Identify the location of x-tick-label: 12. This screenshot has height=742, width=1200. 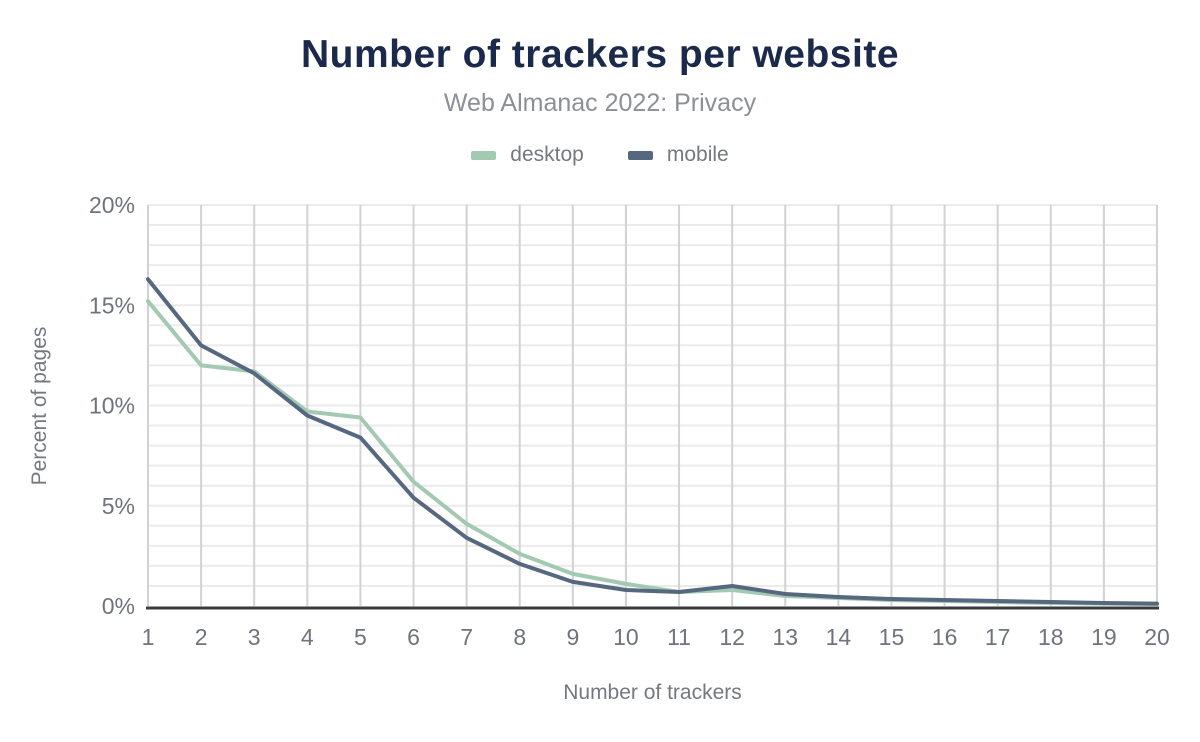
(732, 637).